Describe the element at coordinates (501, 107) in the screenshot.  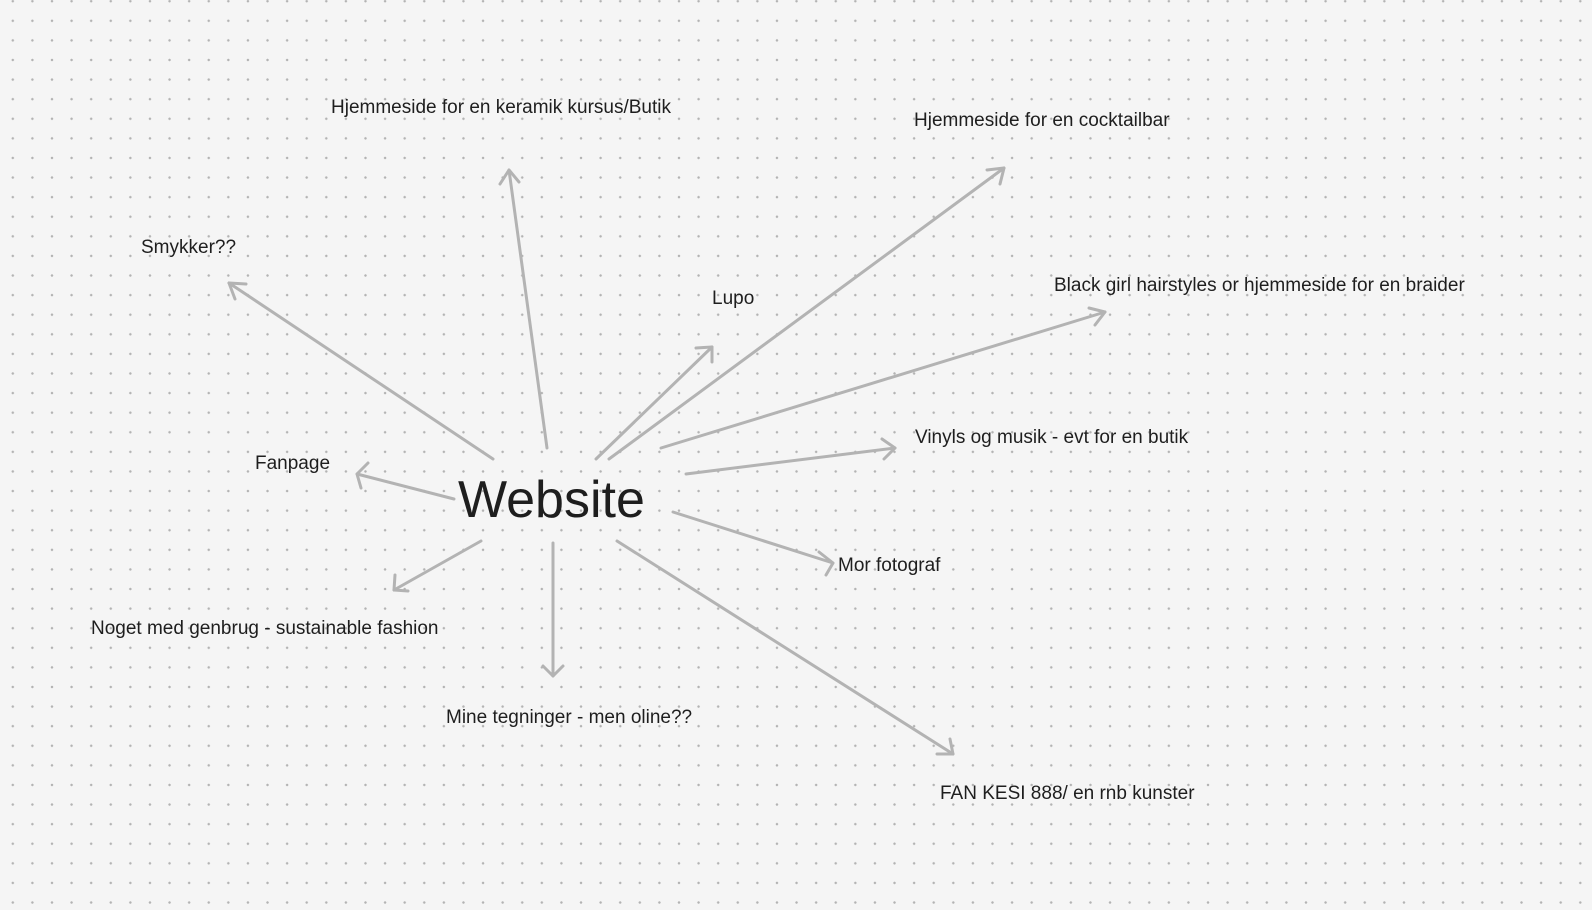
I see `idea-keramik: Hjemmeside for en keramik kursus/Butik` at that location.